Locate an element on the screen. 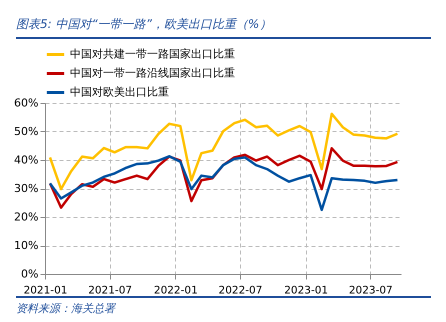 The width and height of the screenshot is (446, 322). y-tick-label: 0% is located at coordinates (29, 274).